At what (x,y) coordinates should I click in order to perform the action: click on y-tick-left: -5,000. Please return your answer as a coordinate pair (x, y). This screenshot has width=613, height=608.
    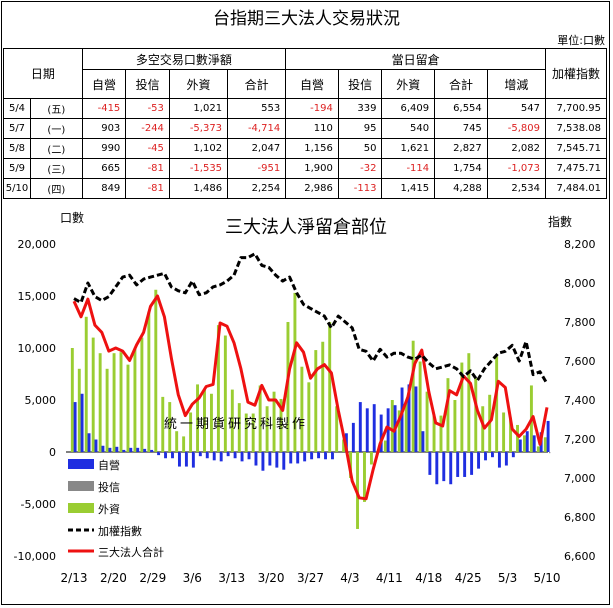
    Looking at the image, I should click on (38, 504).